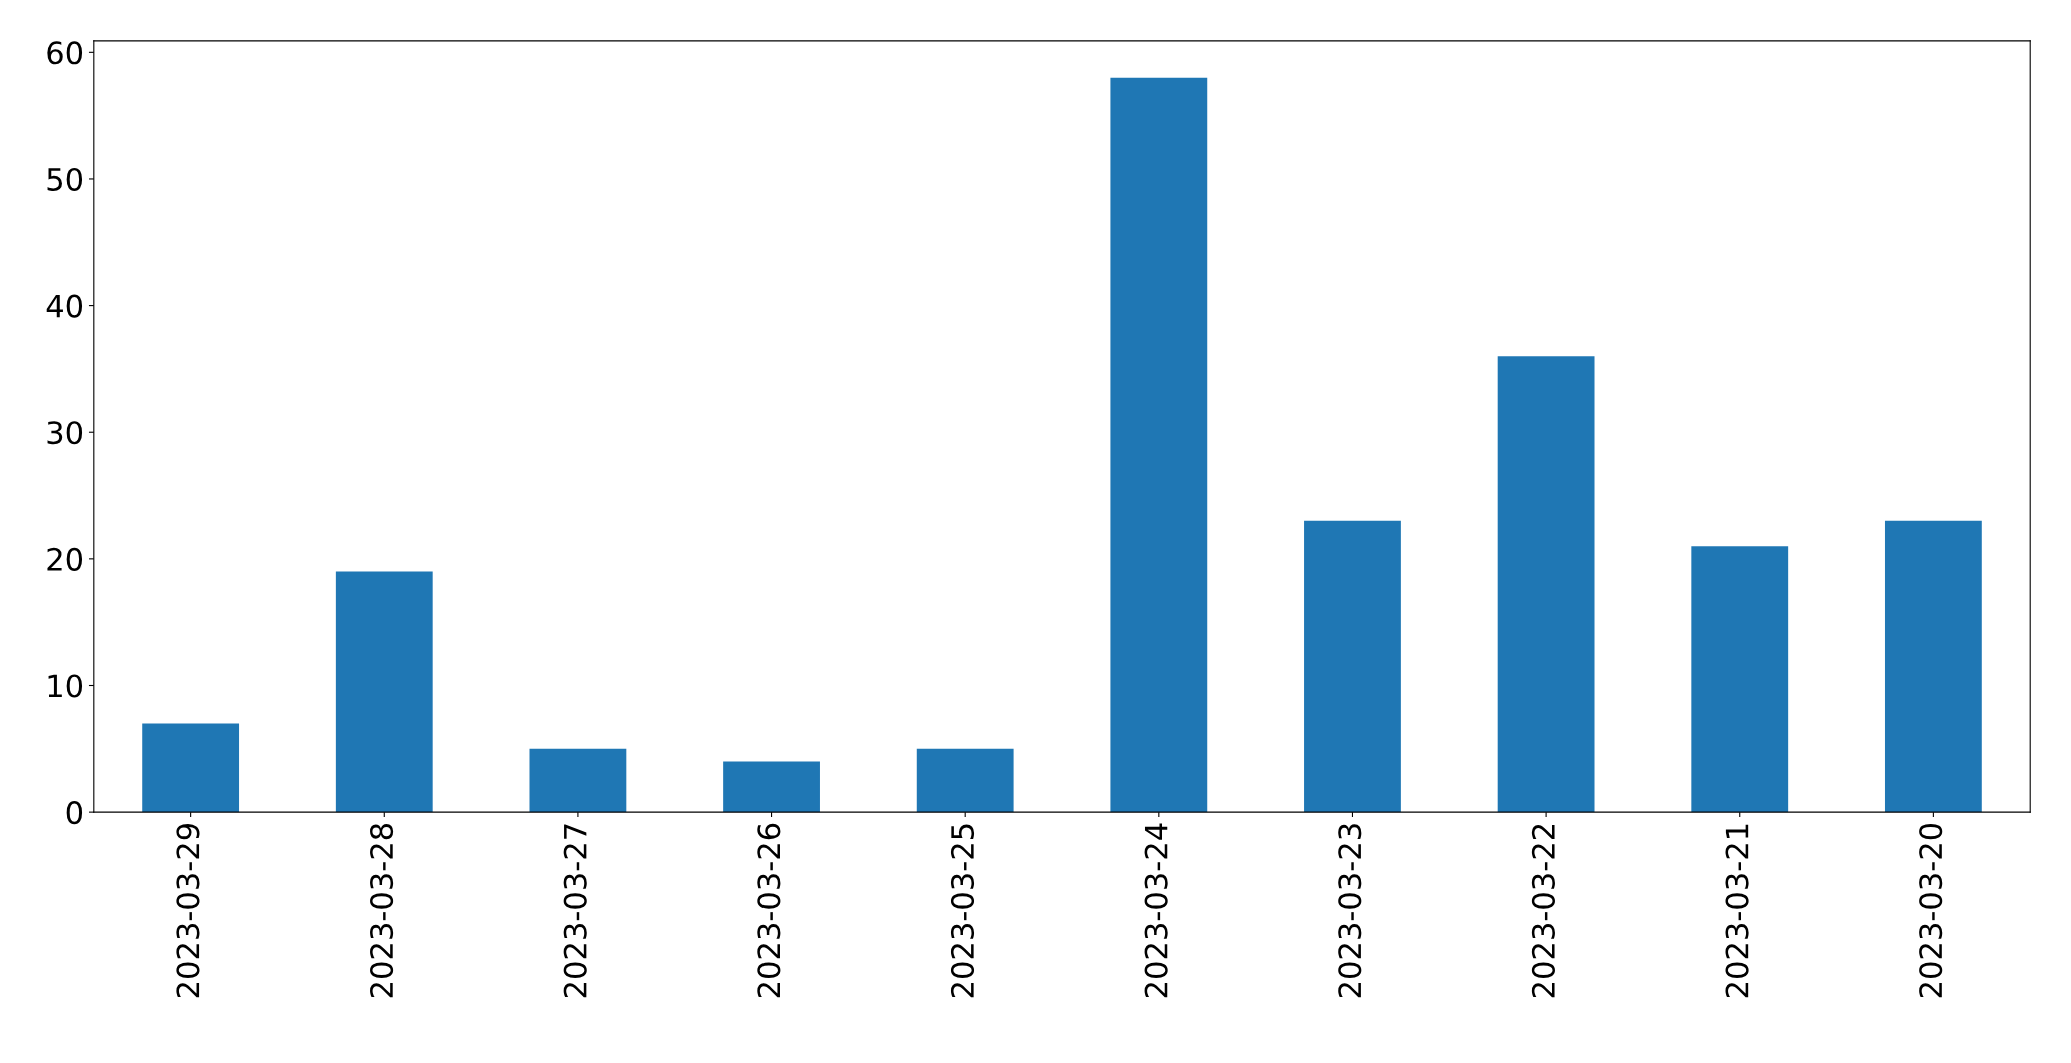 This screenshot has height=1063, width=2071. Describe the element at coordinates (65, 559) in the screenshot. I see `y-tick-label: 20` at that location.